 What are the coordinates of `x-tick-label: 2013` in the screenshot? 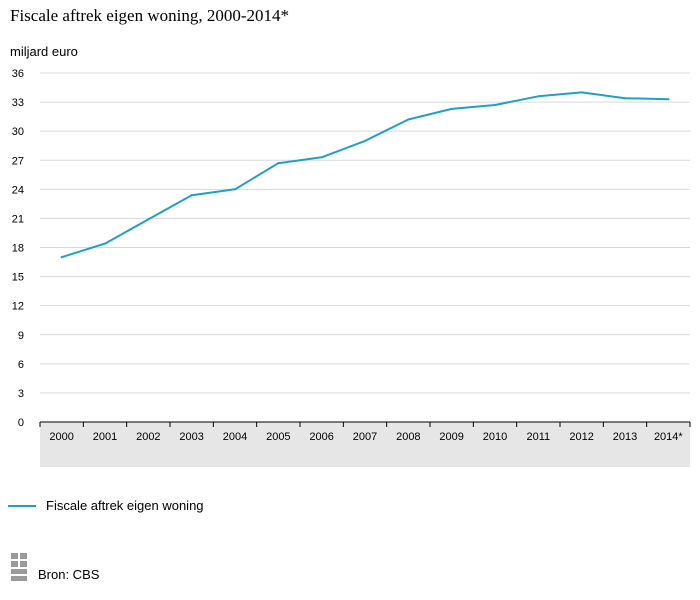 It's located at (625, 437).